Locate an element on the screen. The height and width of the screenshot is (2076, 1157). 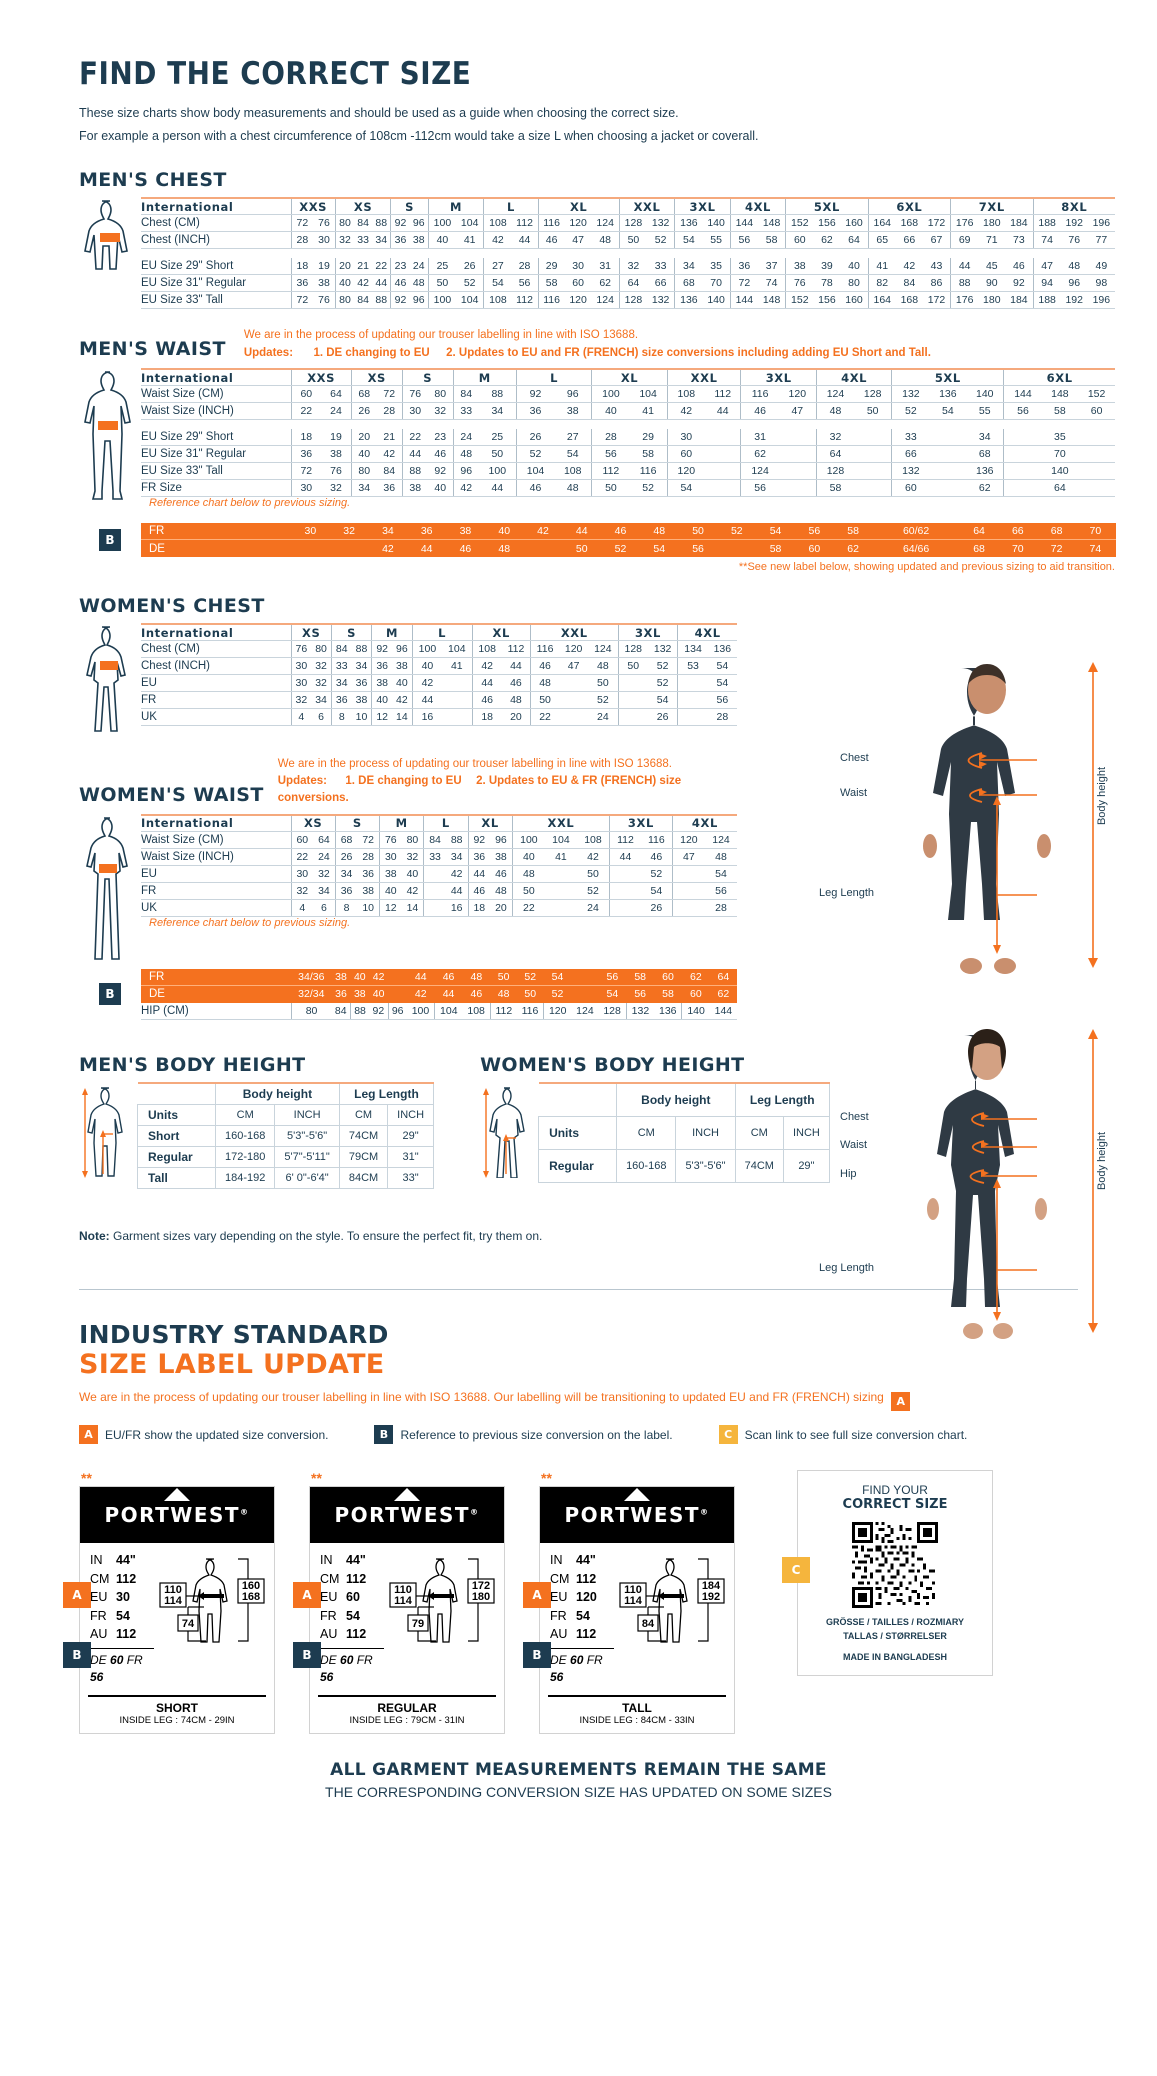
cell: 112 is located at coordinates (516, 649).